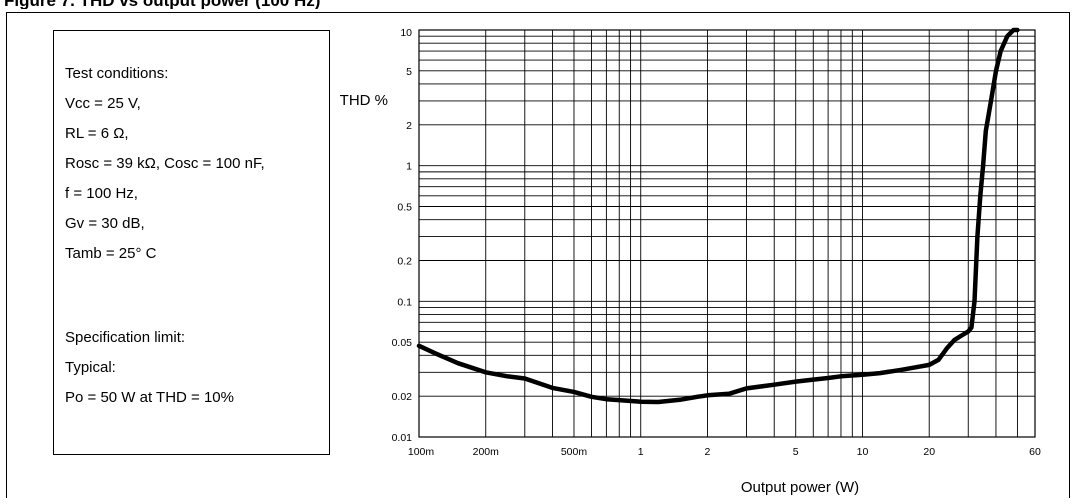 The width and height of the screenshot is (1080, 504). I want to click on y-tick-label: 2, so click(409, 126).